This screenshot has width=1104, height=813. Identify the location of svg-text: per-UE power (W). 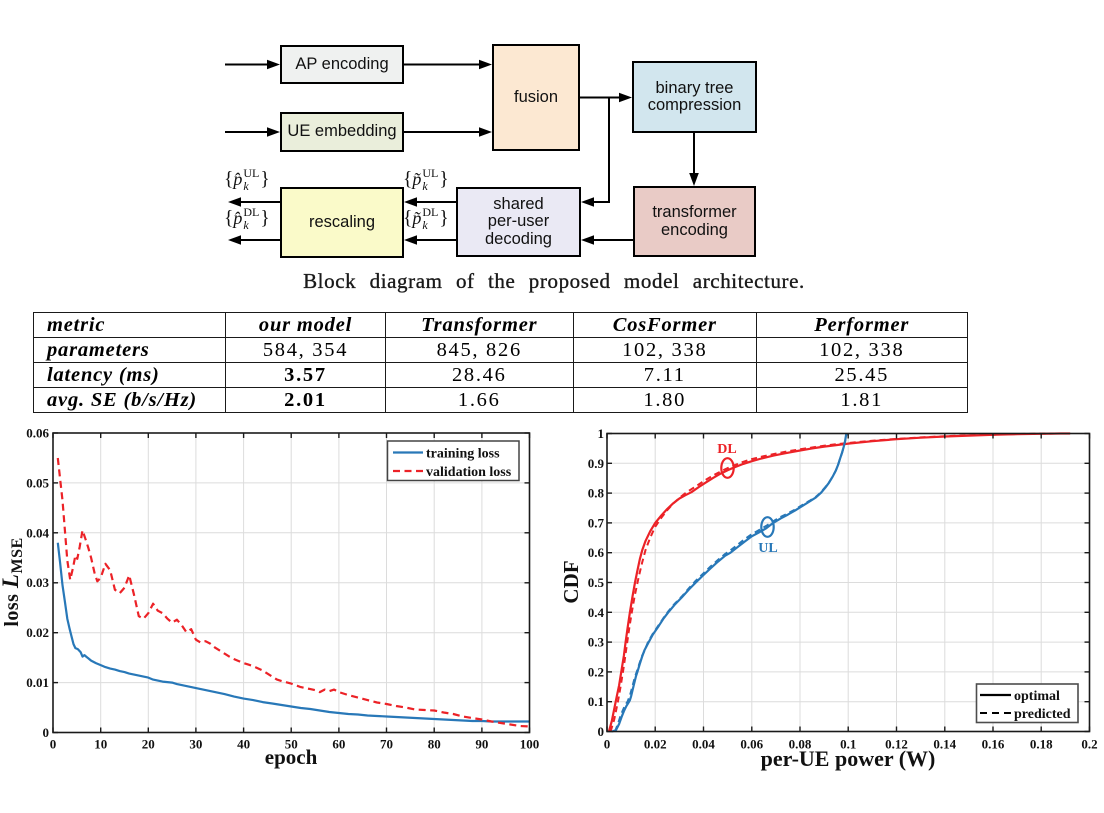
(848, 758).